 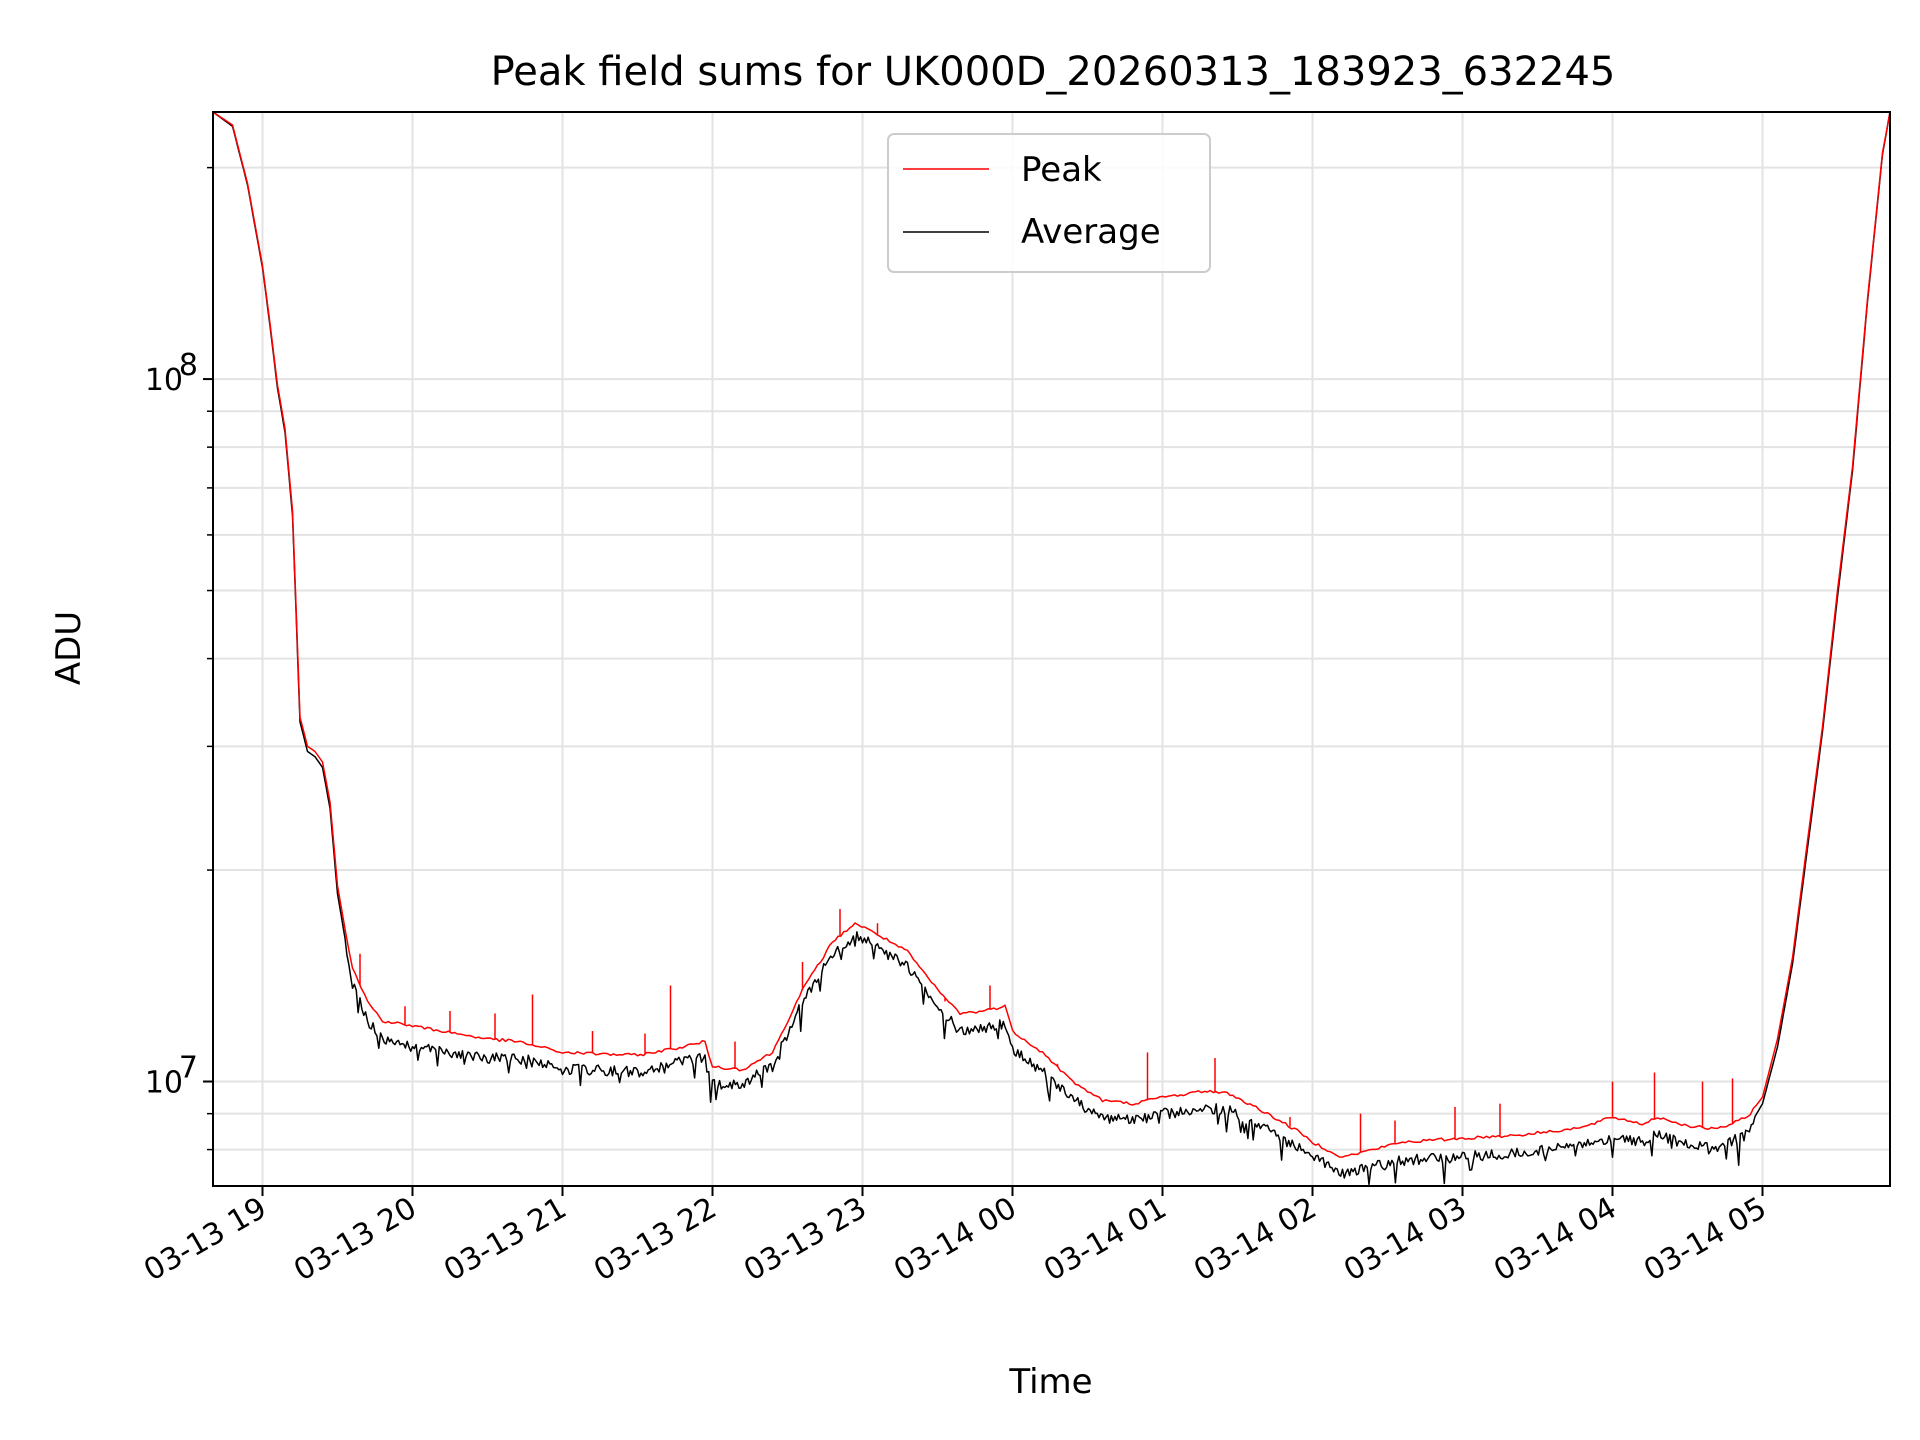 What do you see at coordinates (1049, 203) in the screenshot?
I see `legend: Peak Average` at bounding box center [1049, 203].